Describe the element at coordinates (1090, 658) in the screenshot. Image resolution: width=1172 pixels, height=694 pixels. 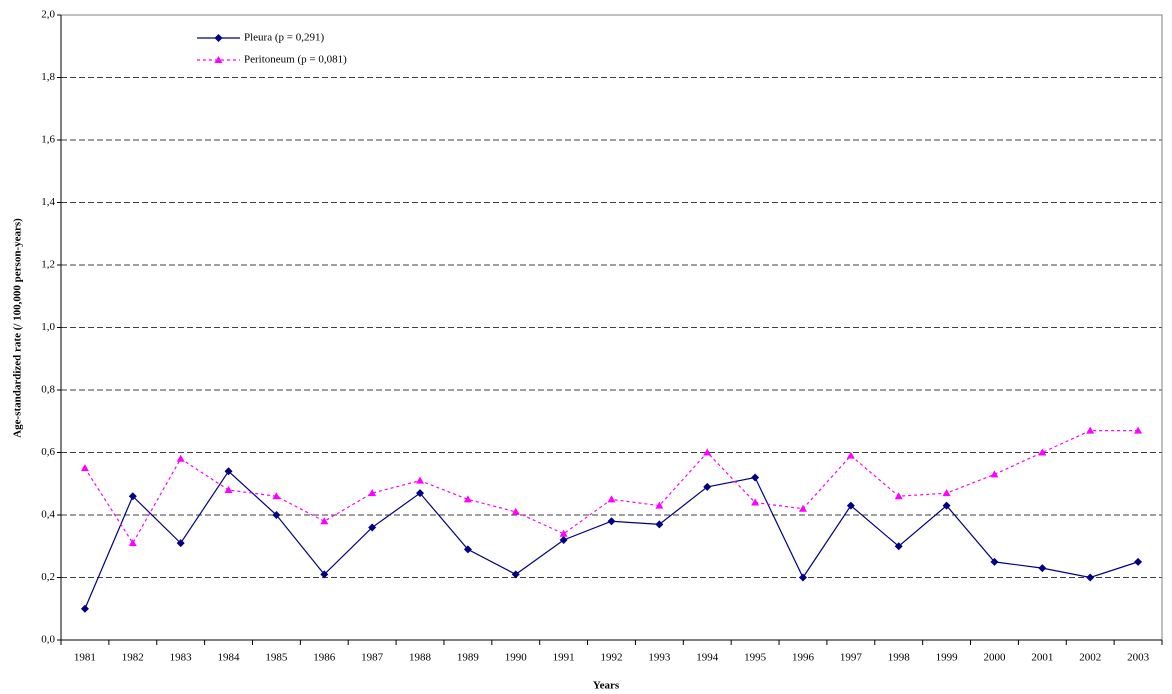
I see `x-tick-label: 2002` at that location.